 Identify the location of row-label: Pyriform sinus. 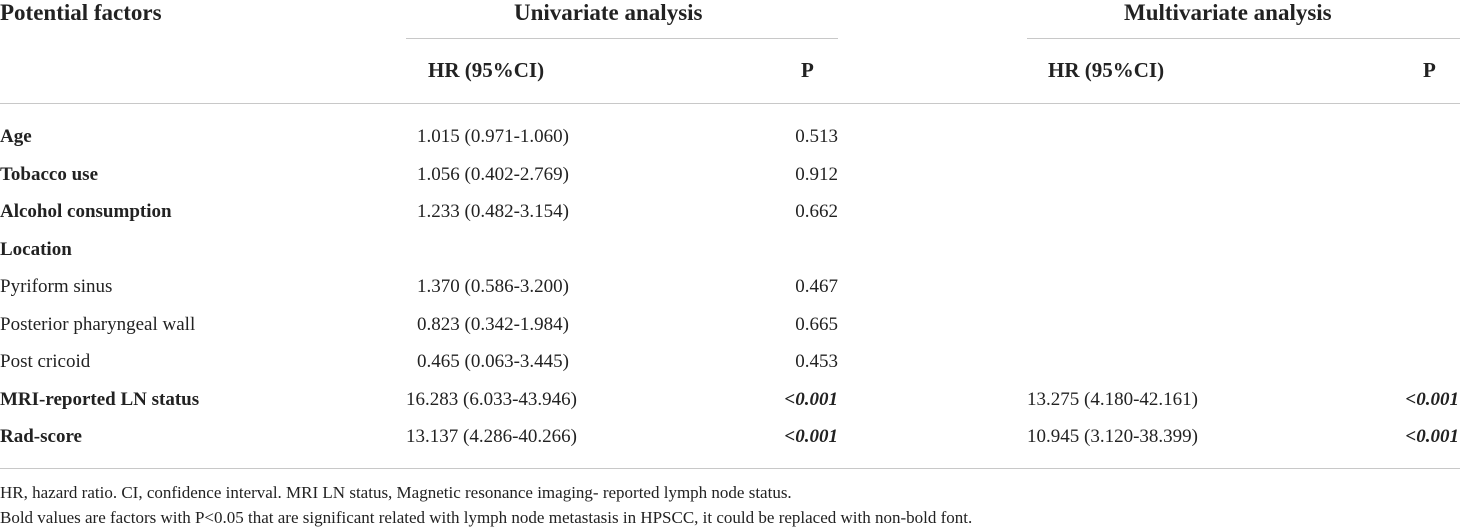
(56, 286).